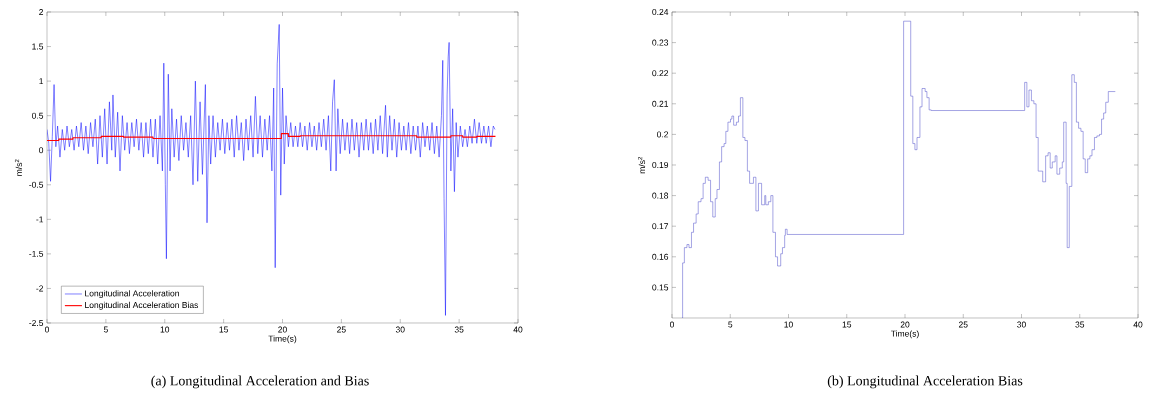 The image size is (1158, 412). What do you see at coordinates (36, 323) in the screenshot?
I see `y-tick-label: -2.5` at bounding box center [36, 323].